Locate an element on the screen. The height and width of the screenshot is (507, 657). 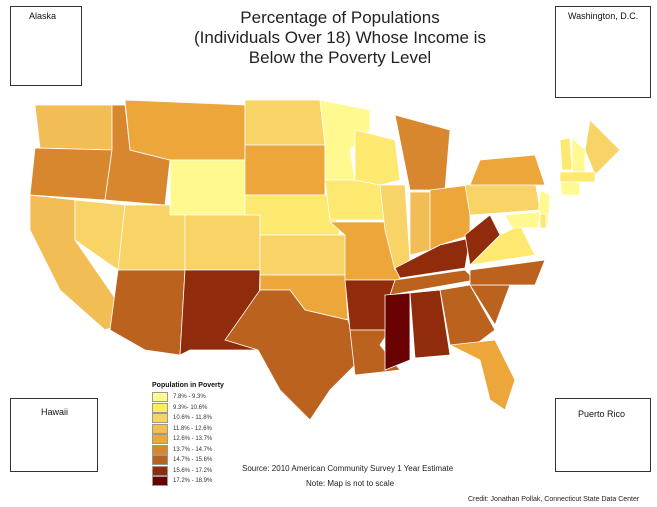
title-line: Percentage of Populations is located at coordinates (340, 17).